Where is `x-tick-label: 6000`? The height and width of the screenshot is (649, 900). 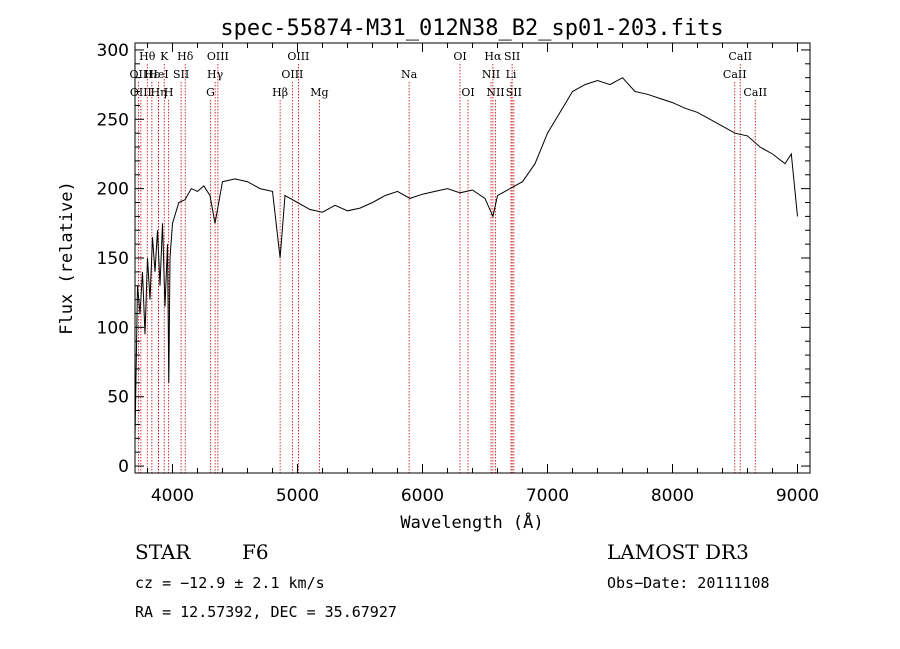
x-tick-label: 6000 is located at coordinates (422, 496).